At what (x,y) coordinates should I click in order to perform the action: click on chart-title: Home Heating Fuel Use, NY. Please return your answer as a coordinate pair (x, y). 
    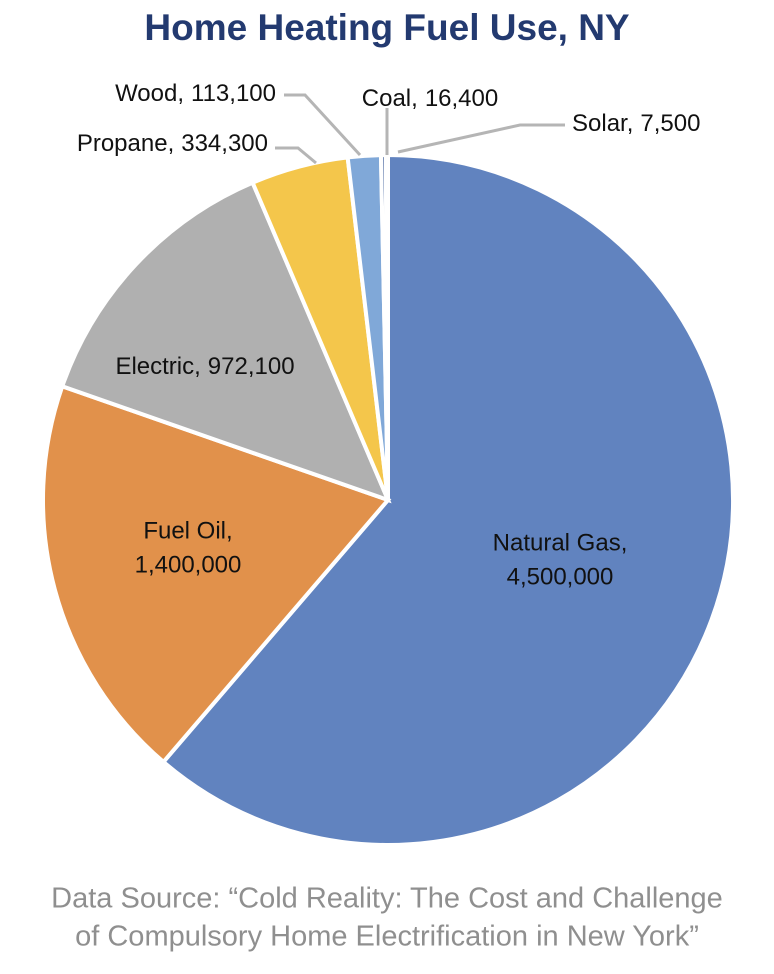
    Looking at the image, I should click on (387, 27).